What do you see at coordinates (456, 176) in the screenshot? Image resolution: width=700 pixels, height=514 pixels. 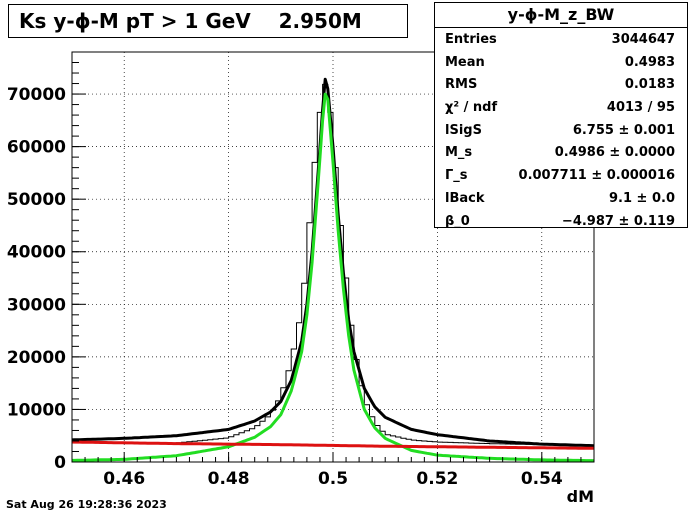 I see `stats-key: Γ_s` at bounding box center [456, 176].